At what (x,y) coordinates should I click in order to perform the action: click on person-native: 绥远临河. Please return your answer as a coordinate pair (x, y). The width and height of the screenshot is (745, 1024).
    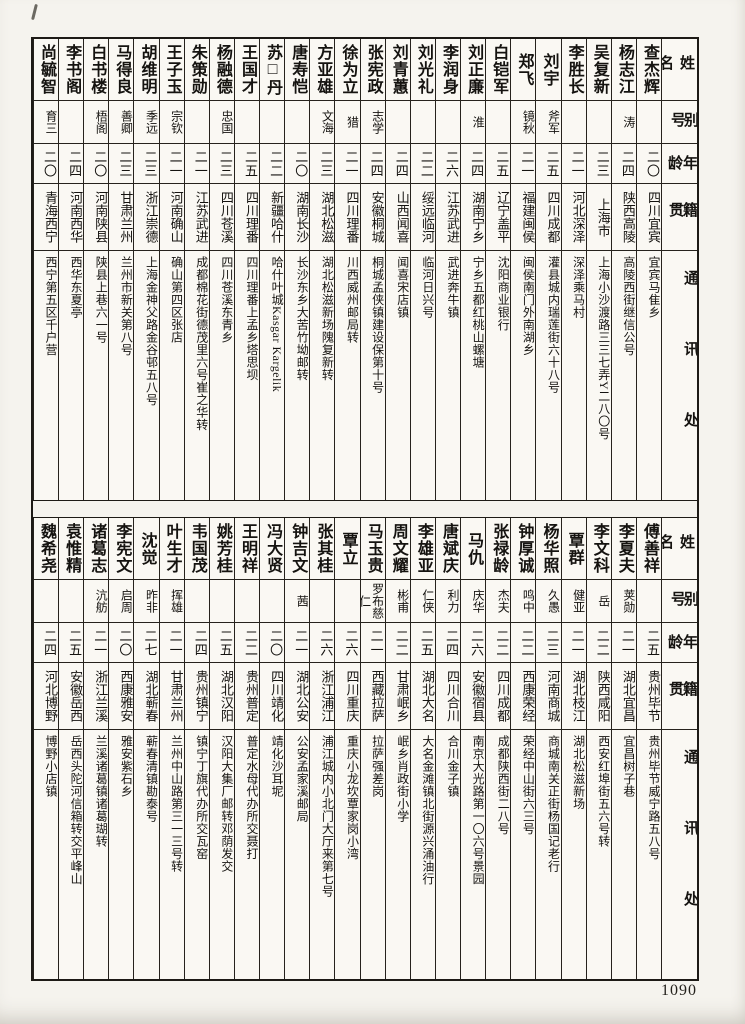
    Looking at the image, I should click on (422, 217).